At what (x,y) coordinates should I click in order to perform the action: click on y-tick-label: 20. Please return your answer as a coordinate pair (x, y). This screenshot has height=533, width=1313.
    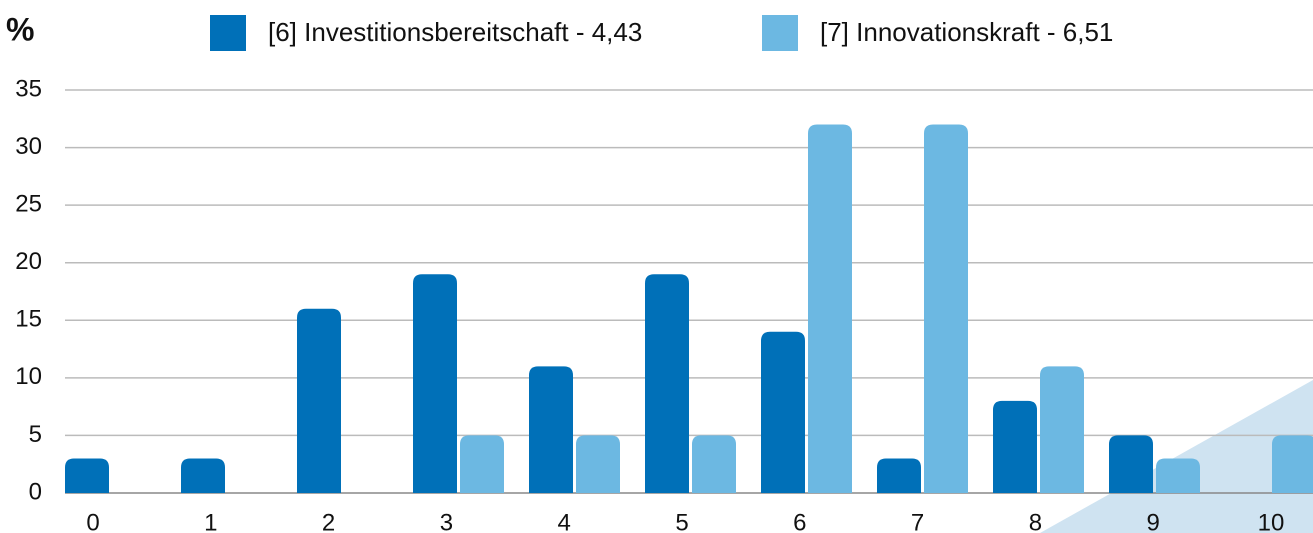
    Looking at the image, I should click on (28, 261).